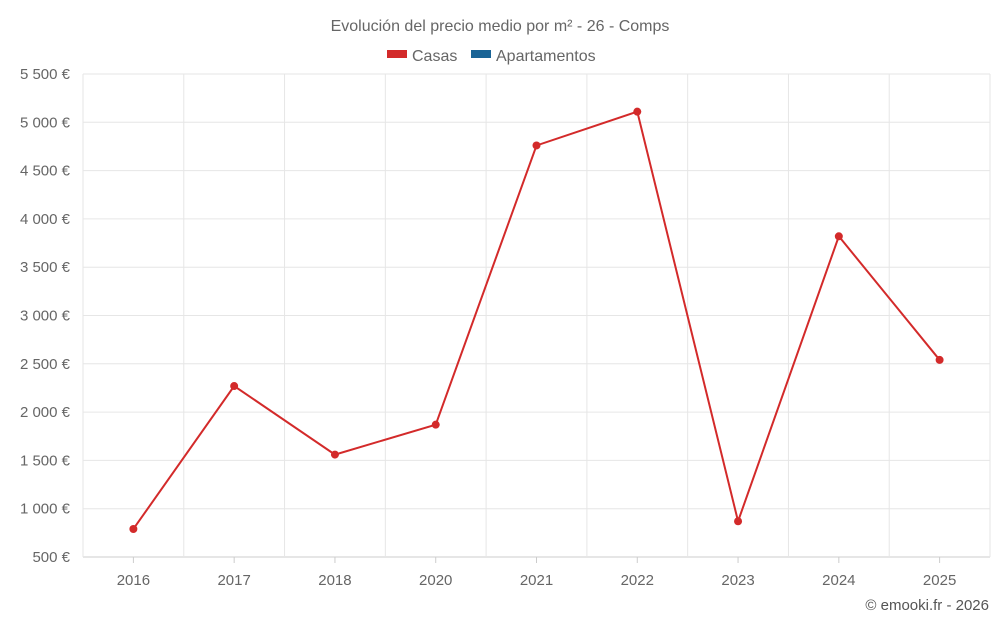  Describe the element at coordinates (45, 219) in the screenshot. I see `y-tick-label: 4 000 €` at that location.